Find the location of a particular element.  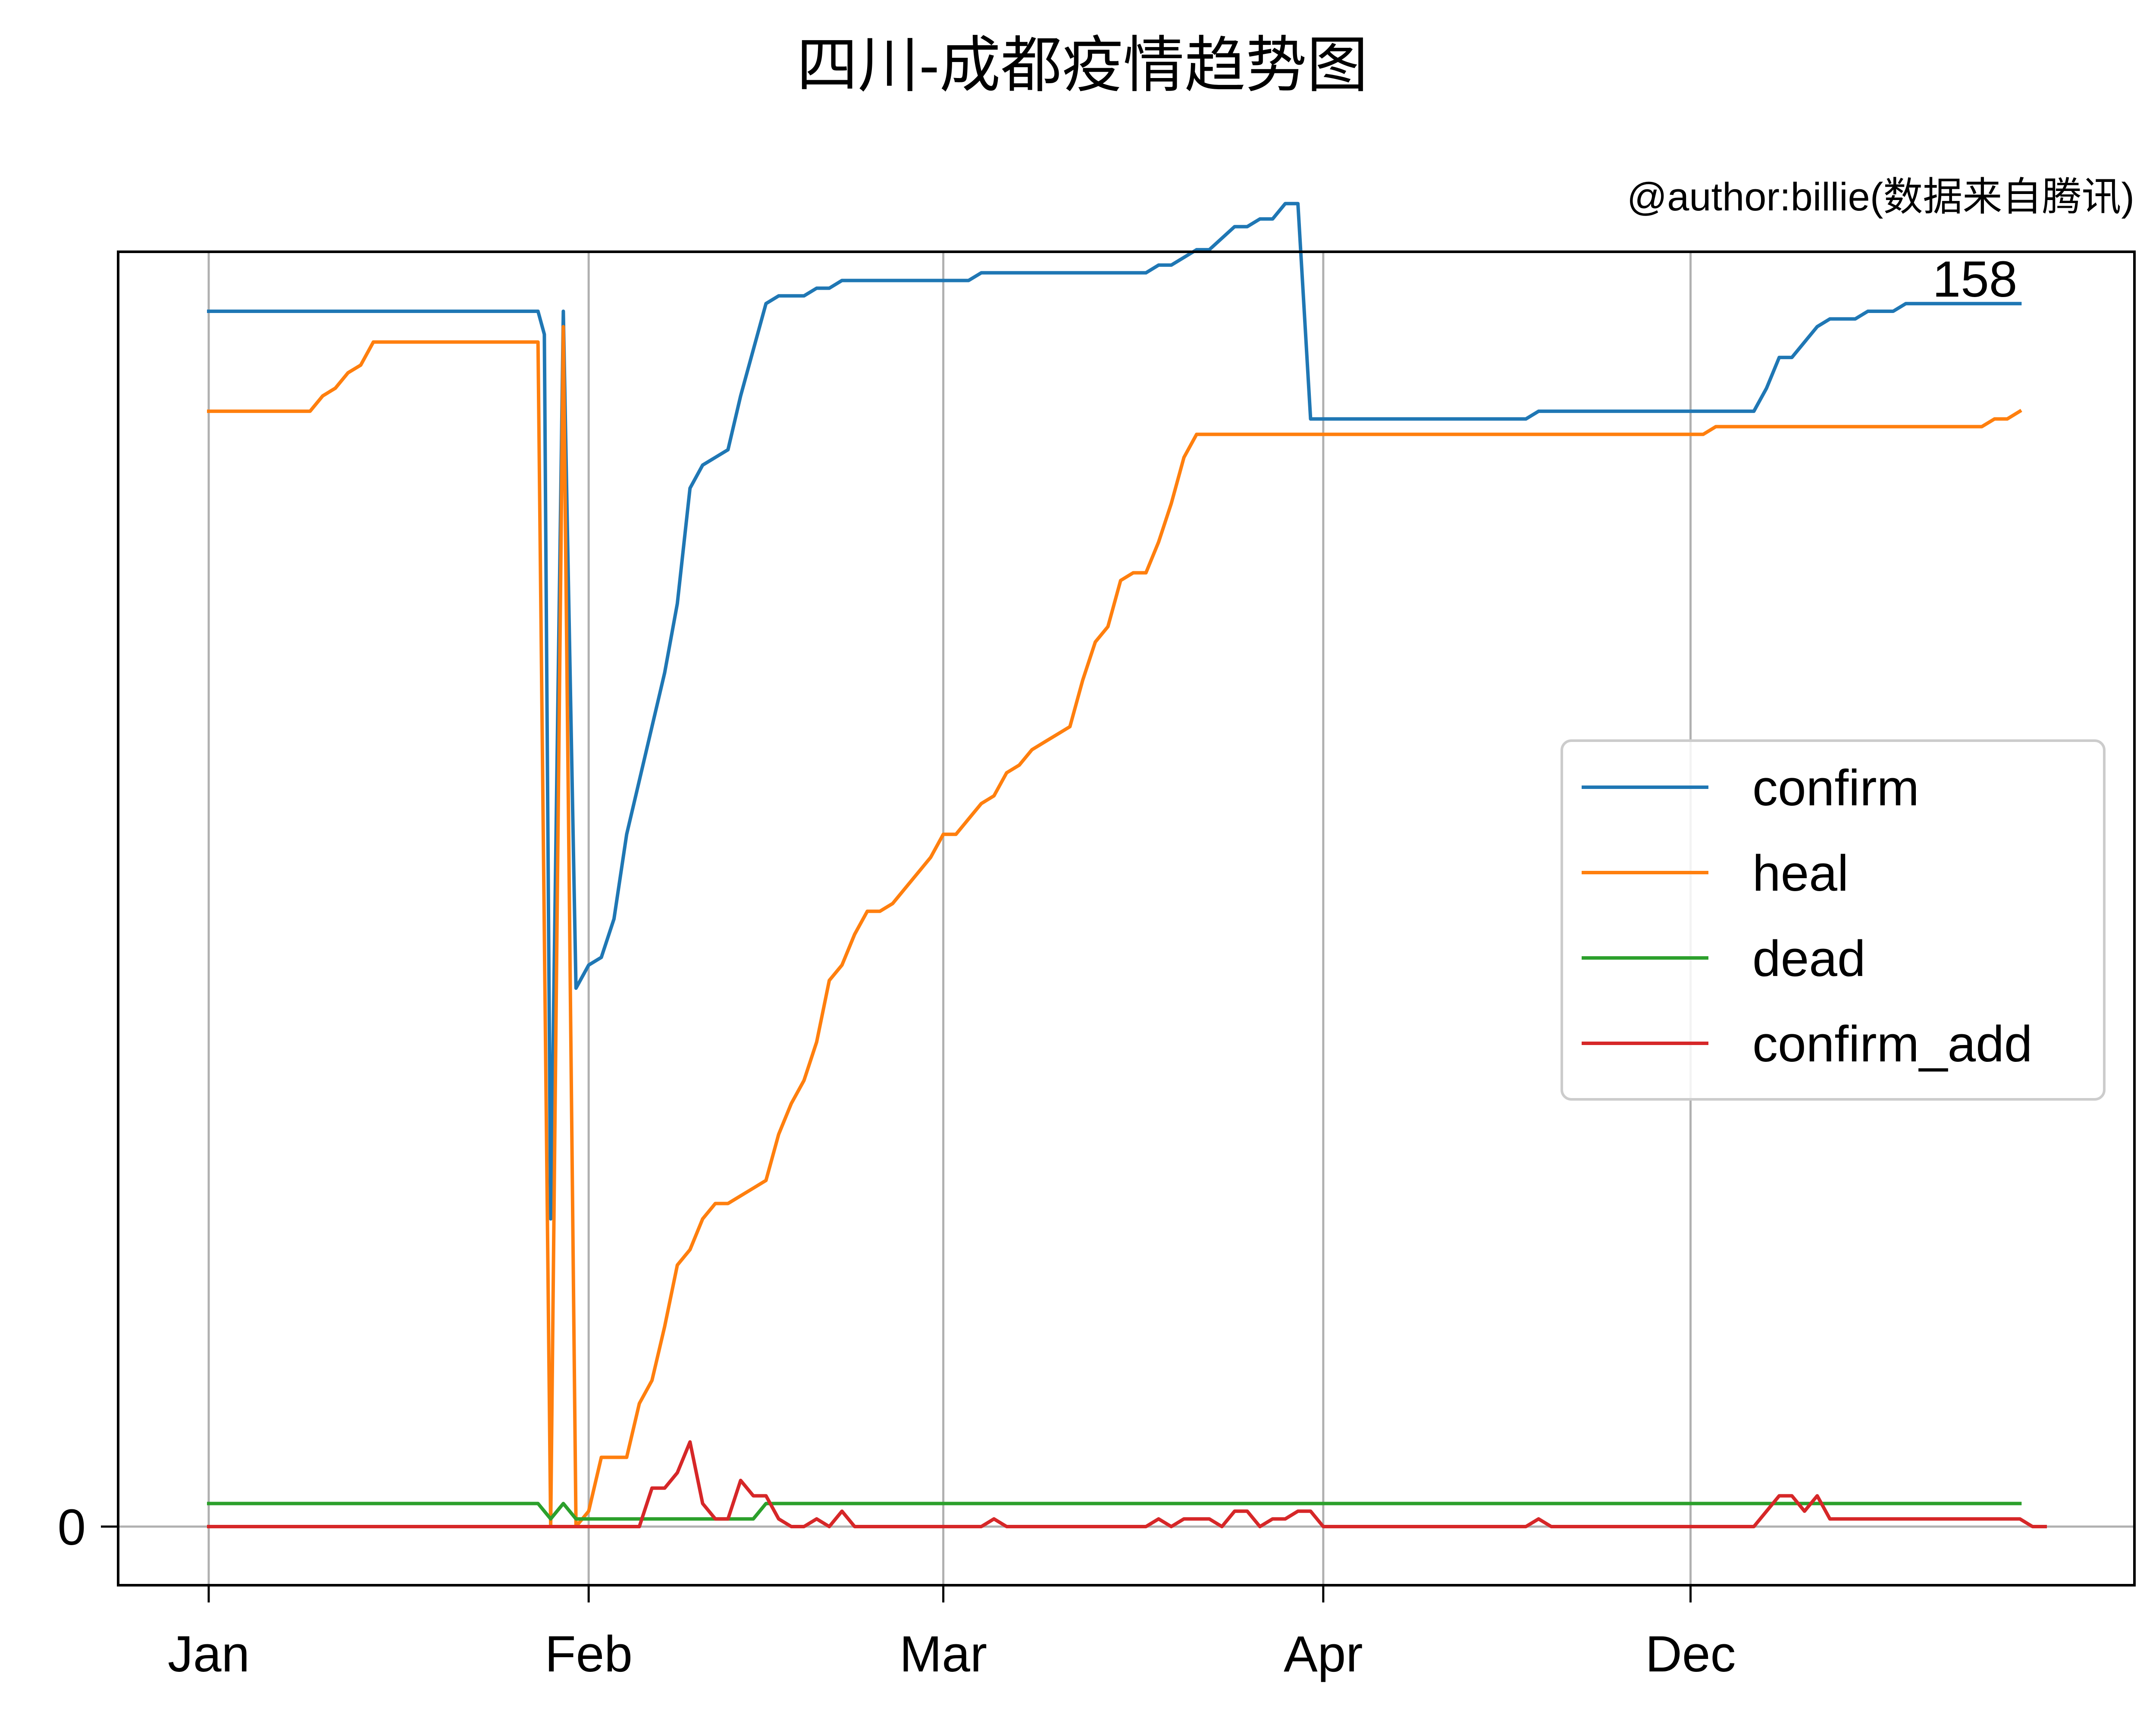

series-line-confirm-add is located at coordinates (1127, 1484).